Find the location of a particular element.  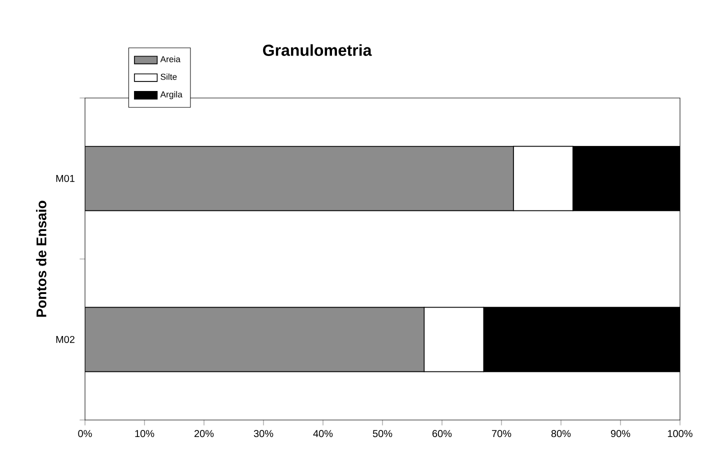

x-tick-label: 40% is located at coordinates (323, 434).